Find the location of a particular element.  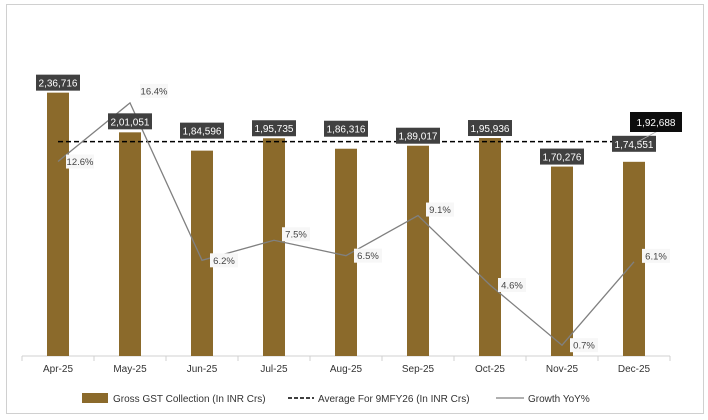

bar-data-label: 2,01,051 is located at coordinates (130, 122).